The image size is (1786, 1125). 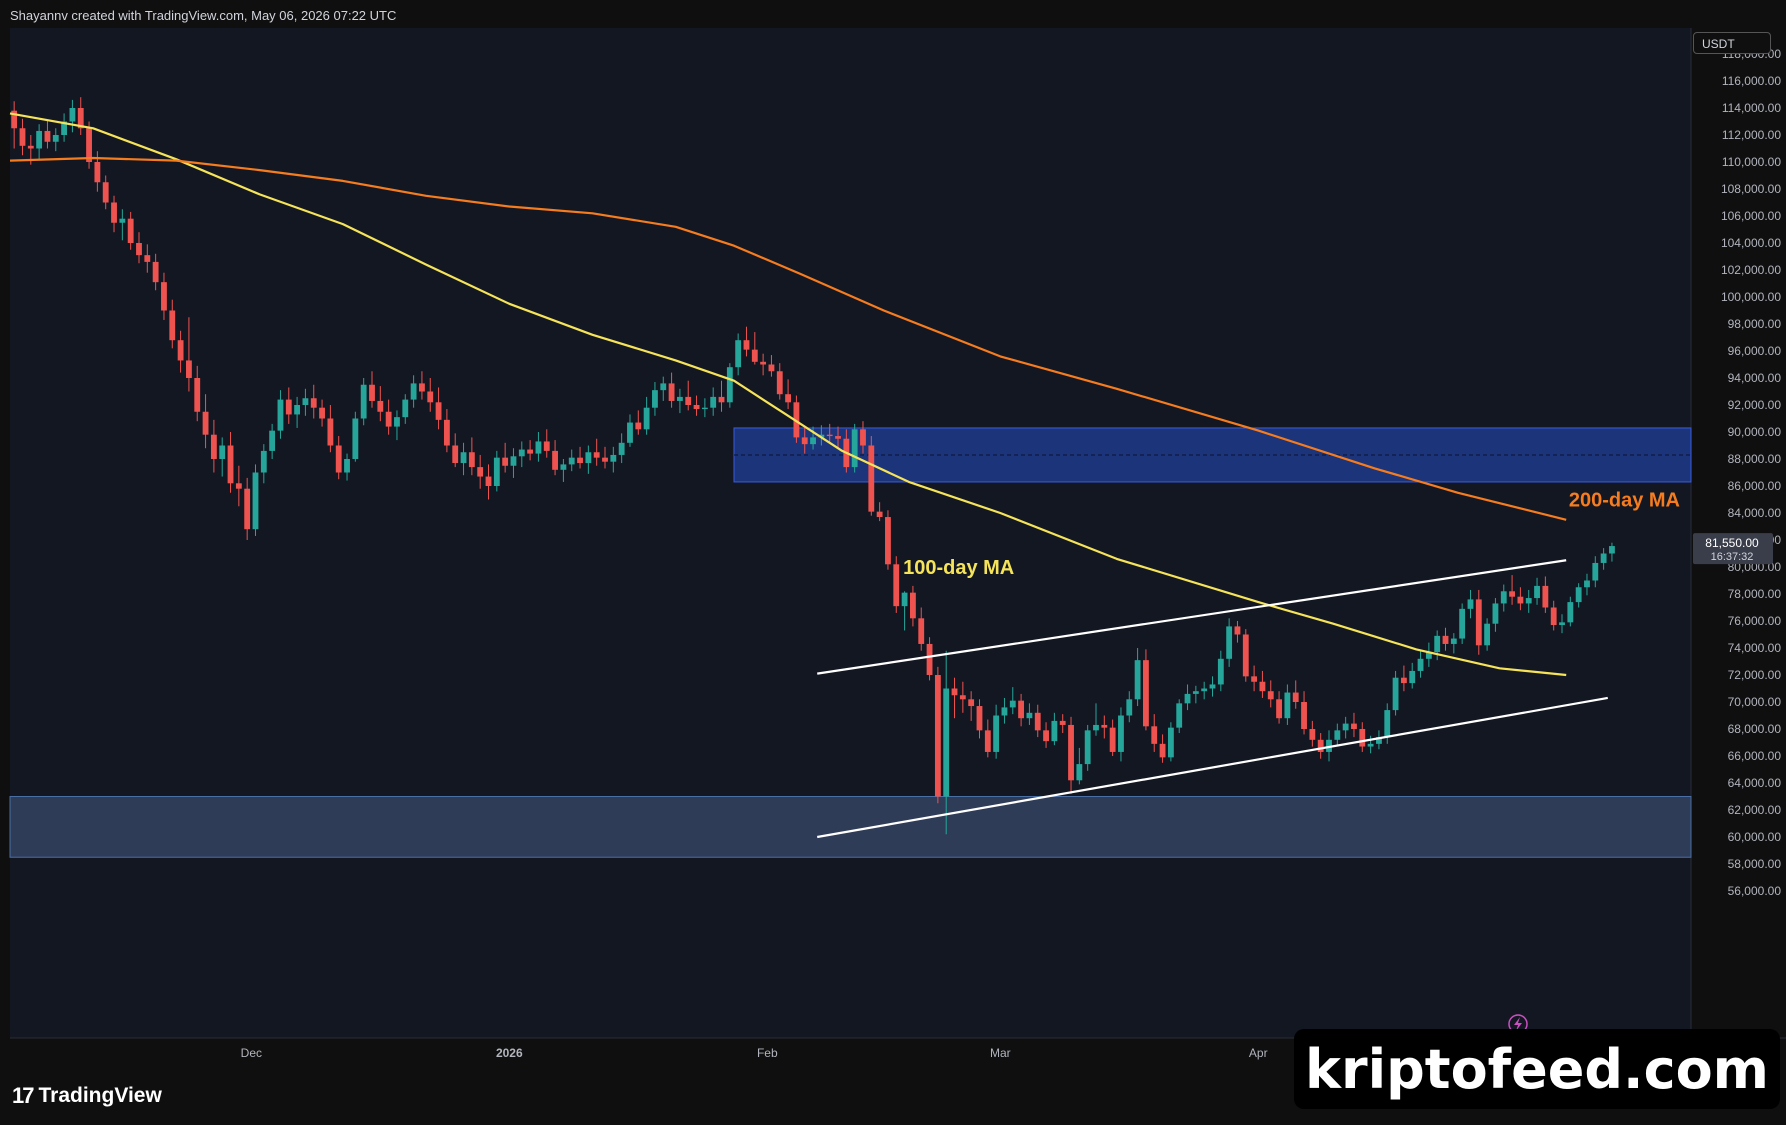 I want to click on tradingview-logo: 17 TradingView, so click(x=87, y=1096).